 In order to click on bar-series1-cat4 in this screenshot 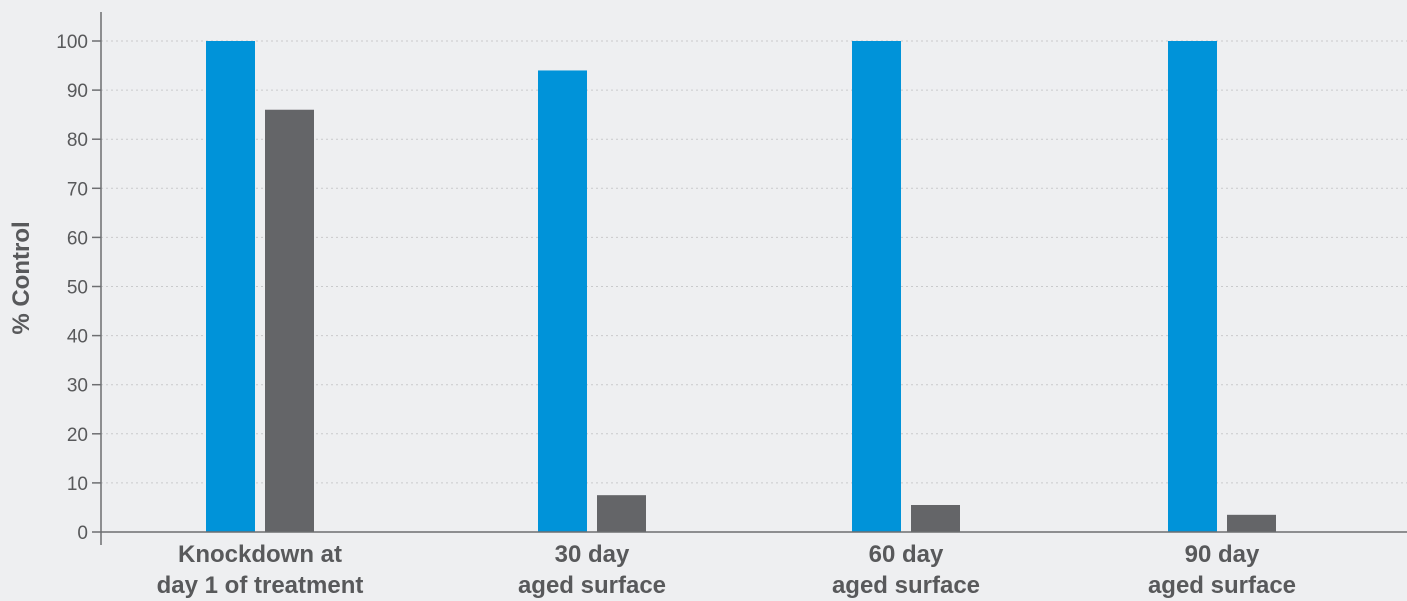, I will do `click(1192, 286)`.